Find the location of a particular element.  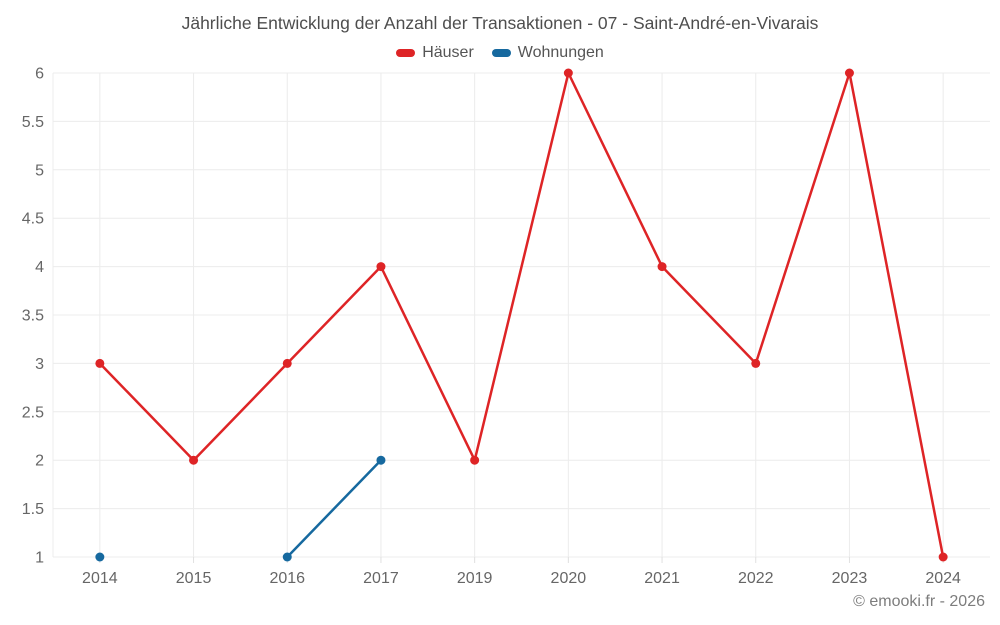

legend-swatch-wohnungen is located at coordinates (501, 53).